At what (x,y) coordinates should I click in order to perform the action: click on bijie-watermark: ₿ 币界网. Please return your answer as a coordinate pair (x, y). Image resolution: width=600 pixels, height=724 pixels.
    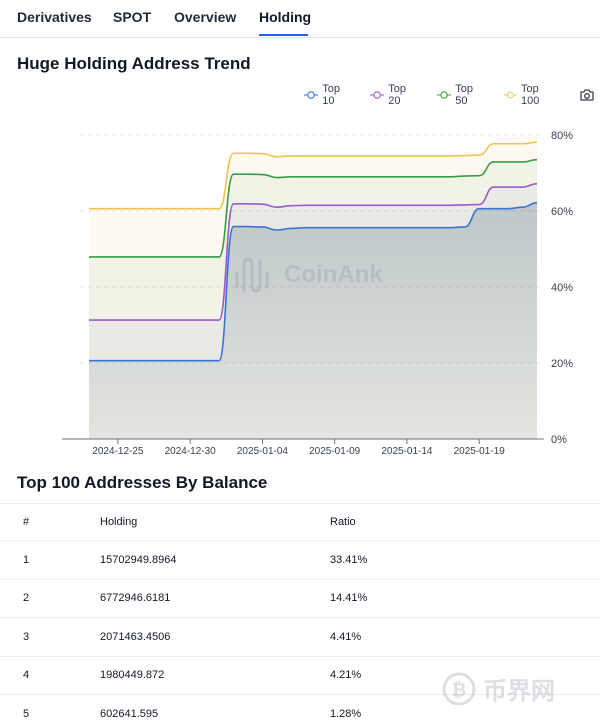
    Looking at the image, I should click on (498, 689).